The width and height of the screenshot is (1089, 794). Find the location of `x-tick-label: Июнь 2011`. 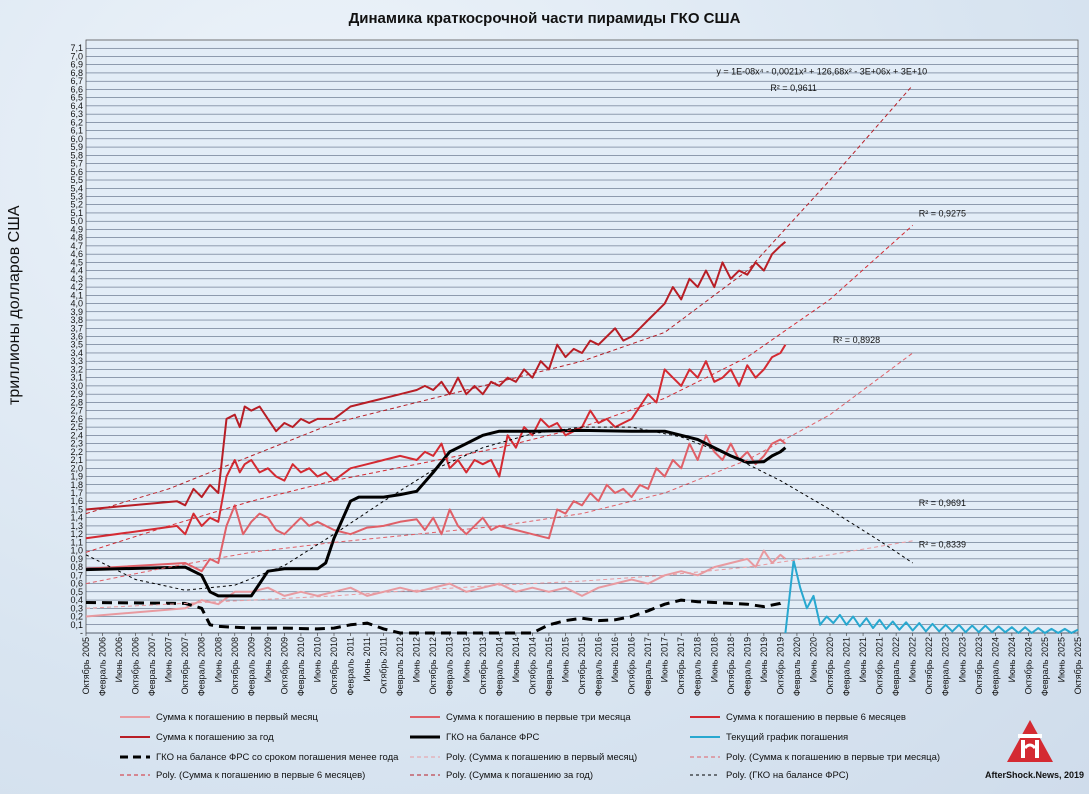

x-tick-label: Июнь 2011 is located at coordinates (367, 659).